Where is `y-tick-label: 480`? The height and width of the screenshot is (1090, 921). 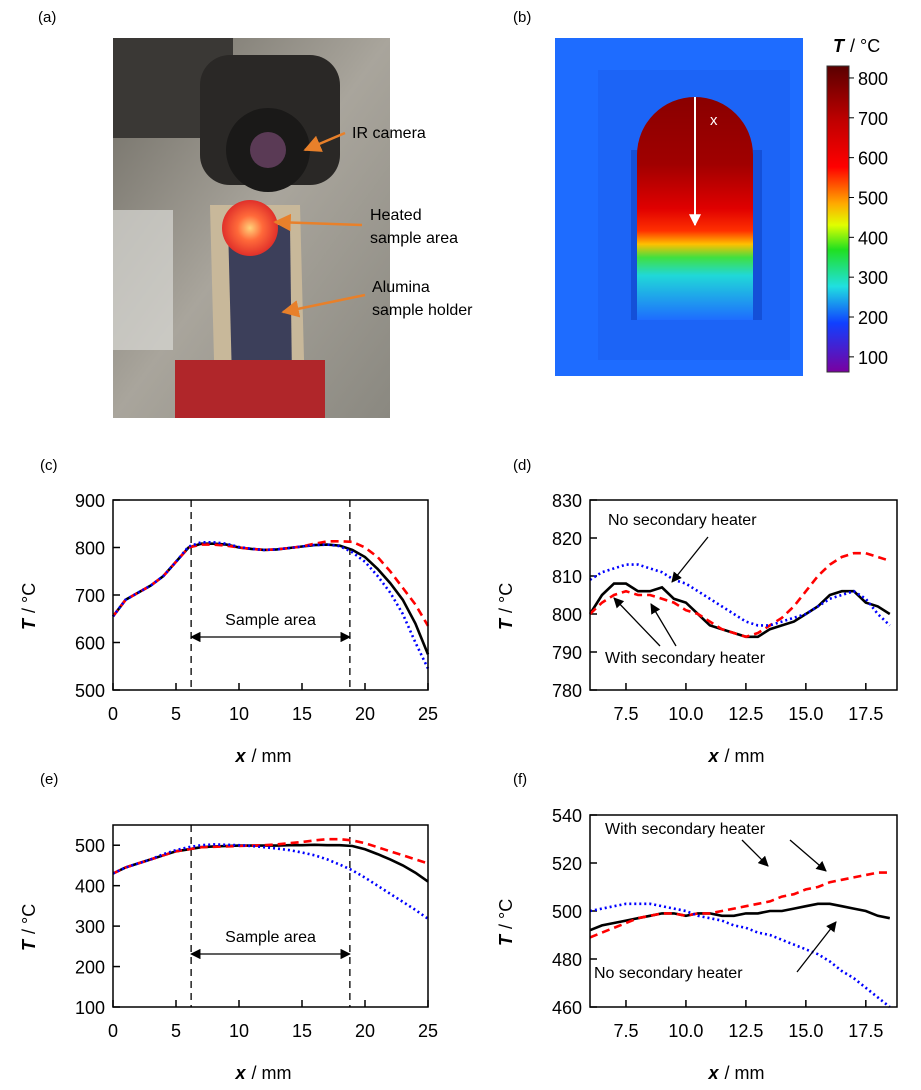 y-tick-label: 480 is located at coordinates (567, 960).